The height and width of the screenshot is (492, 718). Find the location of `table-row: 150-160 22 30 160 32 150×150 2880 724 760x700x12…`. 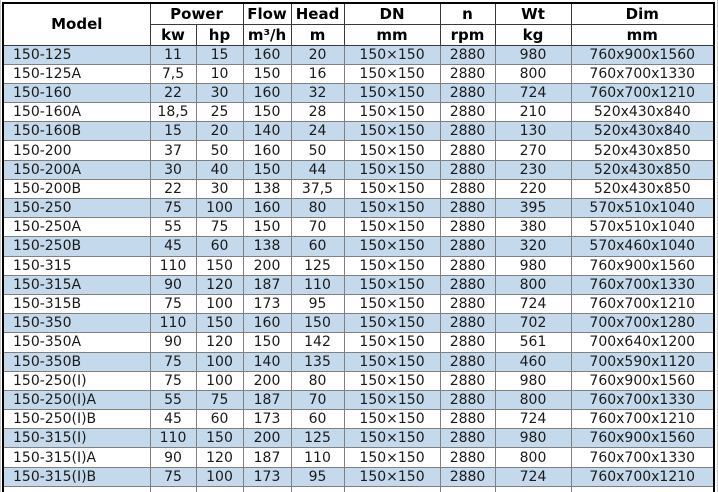

table-row: 150-160 22 30 160 32 150×150 2880 724 760x700x12… is located at coordinates (358, 93).